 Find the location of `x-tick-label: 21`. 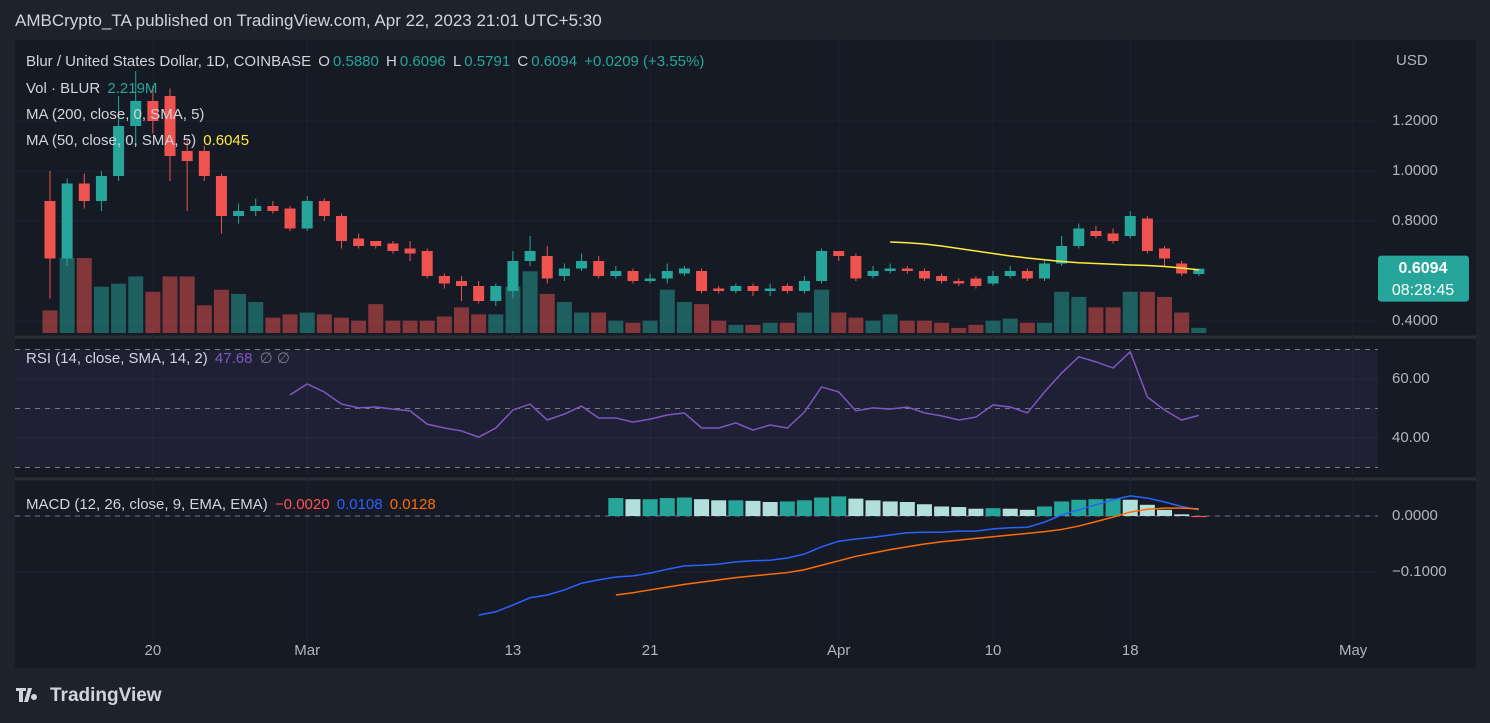

x-tick-label: 21 is located at coordinates (650, 650).